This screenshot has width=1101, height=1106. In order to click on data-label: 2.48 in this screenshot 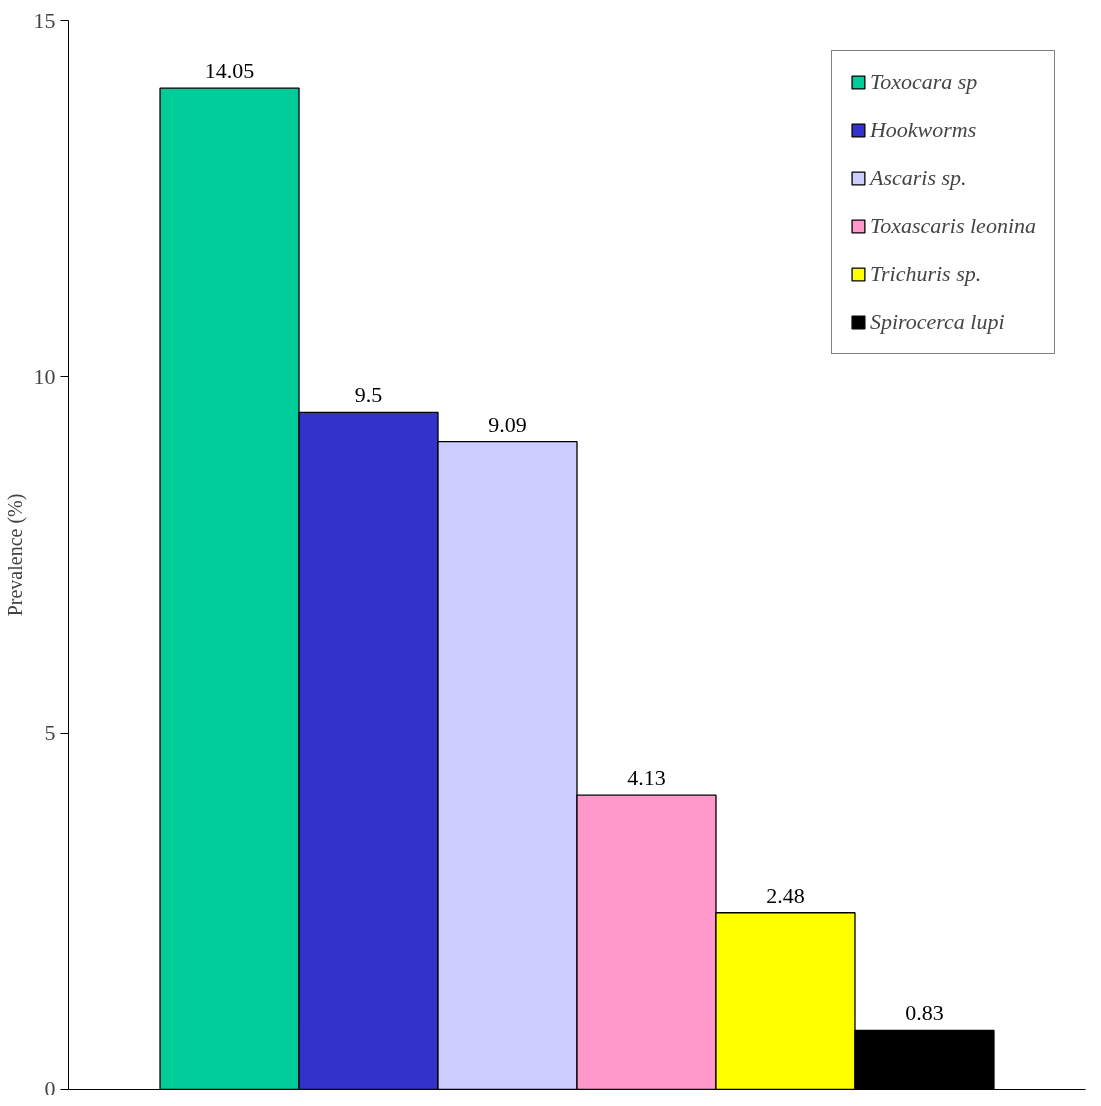, I will do `click(785, 895)`.